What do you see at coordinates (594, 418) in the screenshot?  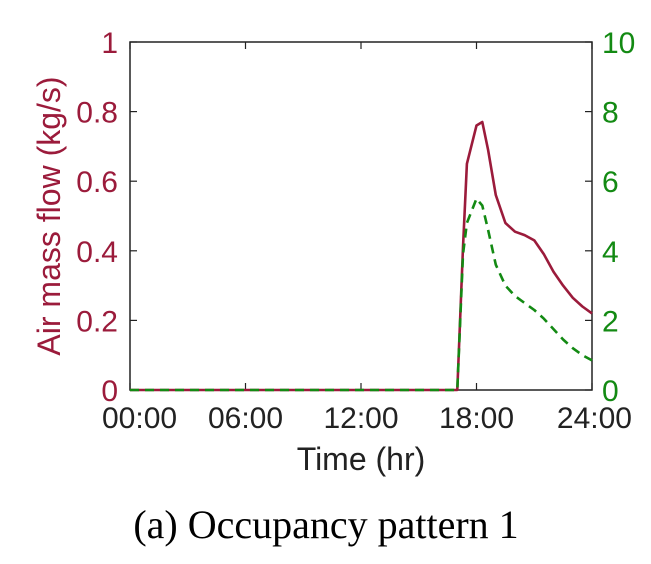 I see `x-tick-label: 24:00` at bounding box center [594, 418].